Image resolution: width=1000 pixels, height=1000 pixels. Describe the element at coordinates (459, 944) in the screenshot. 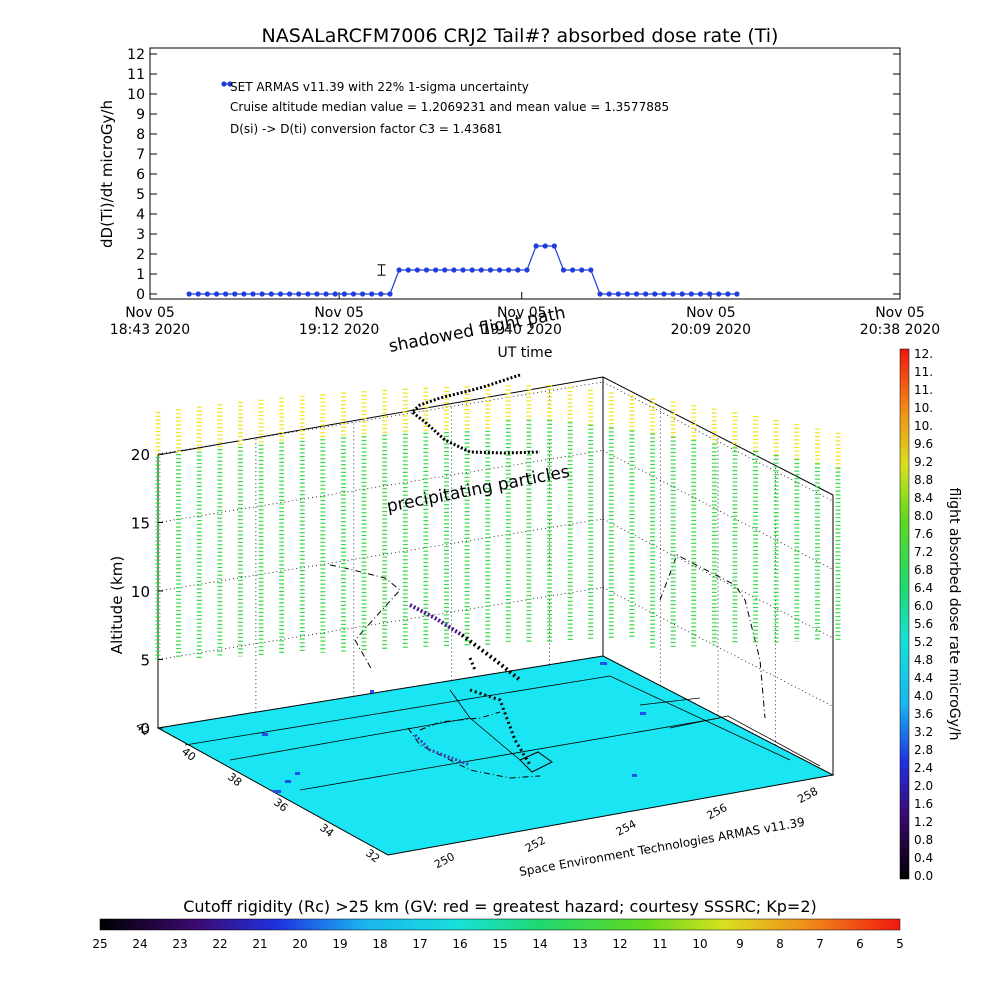

I see `cutoff-rigidity-tick-label: 16` at that location.